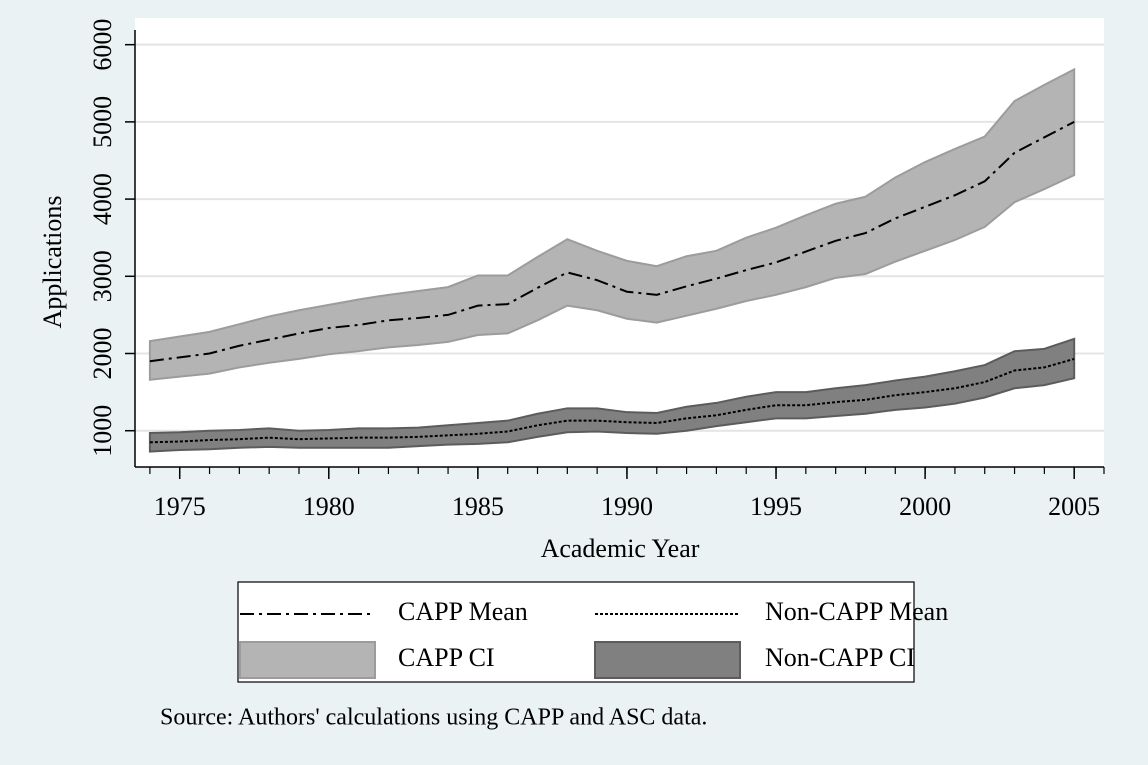 This screenshot has height=765, width=1148. What do you see at coordinates (627, 506) in the screenshot?
I see `x-tick-label: 1990` at bounding box center [627, 506].